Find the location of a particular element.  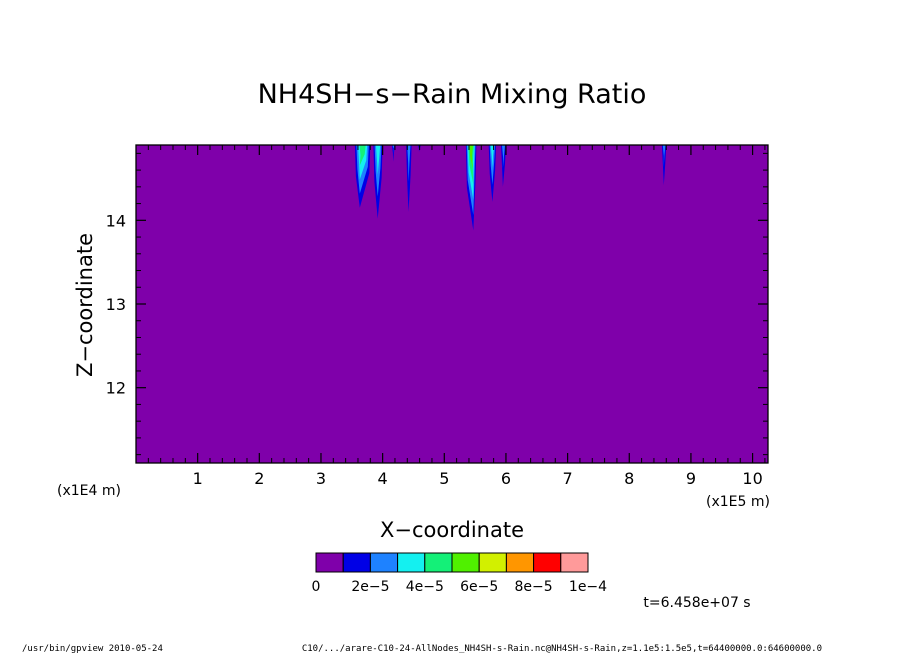

colorbar-label: 6e−5 is located at coordinates (479, 587).